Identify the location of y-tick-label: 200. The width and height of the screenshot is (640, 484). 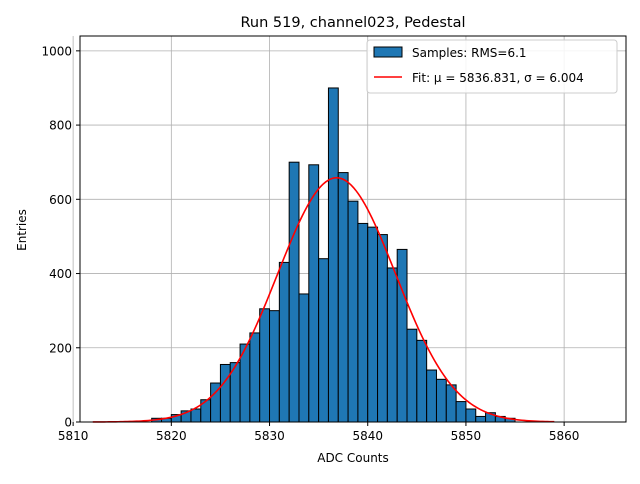
(60, 348).